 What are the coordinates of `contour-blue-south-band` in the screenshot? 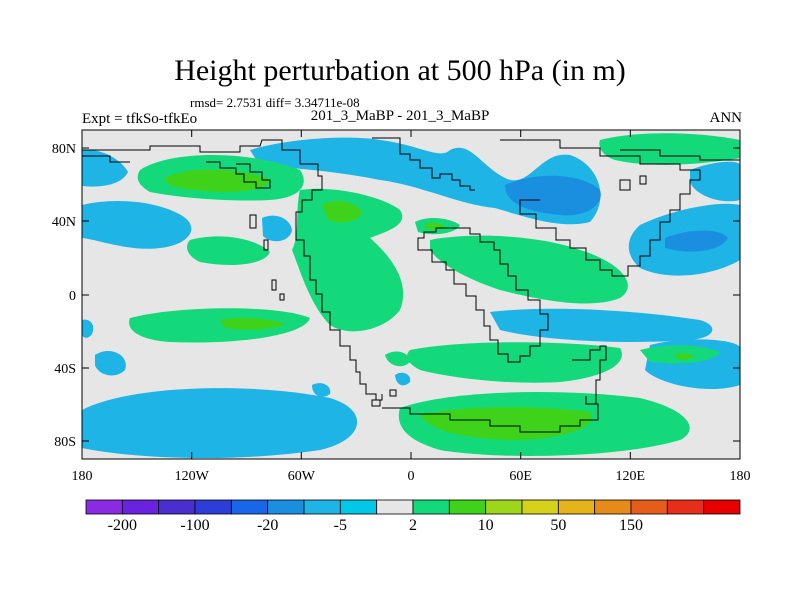 It's located at (220, 423).